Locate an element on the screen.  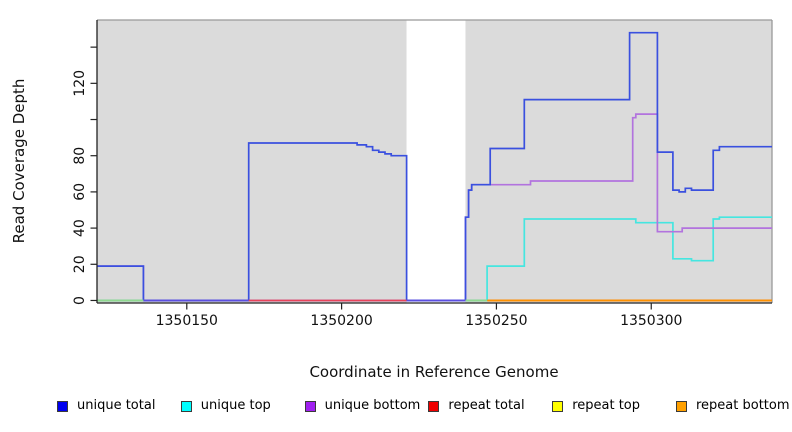
y-tick-label: 40 is located at coordinates (80, 228).